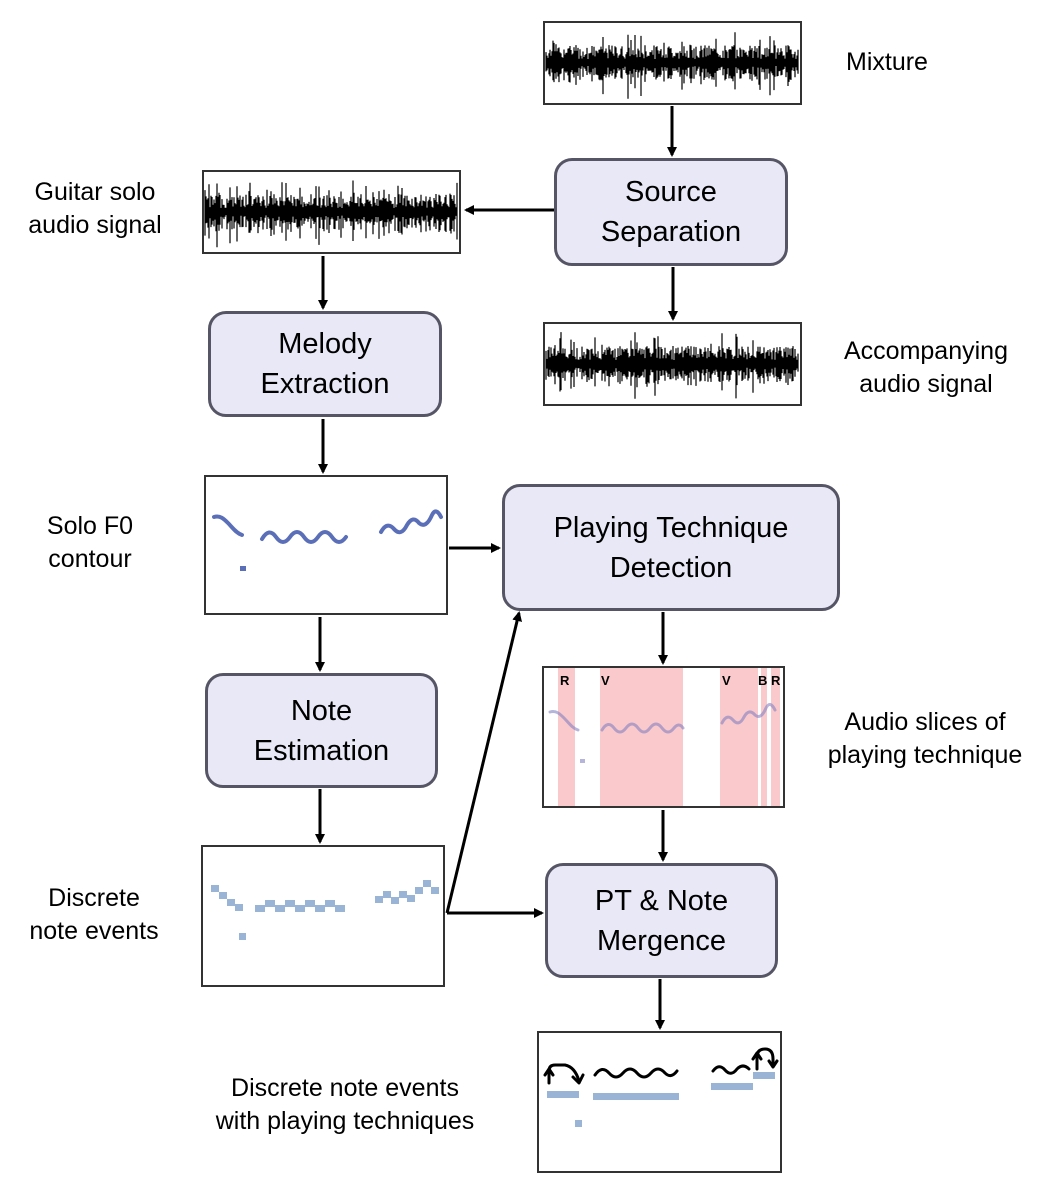 The height and width of the screenshot is (1194, 1054). Describe the element at coordinates (926, 367) in the screenshot. I see `accompanying-label: Accompanying audio signal` at that location.